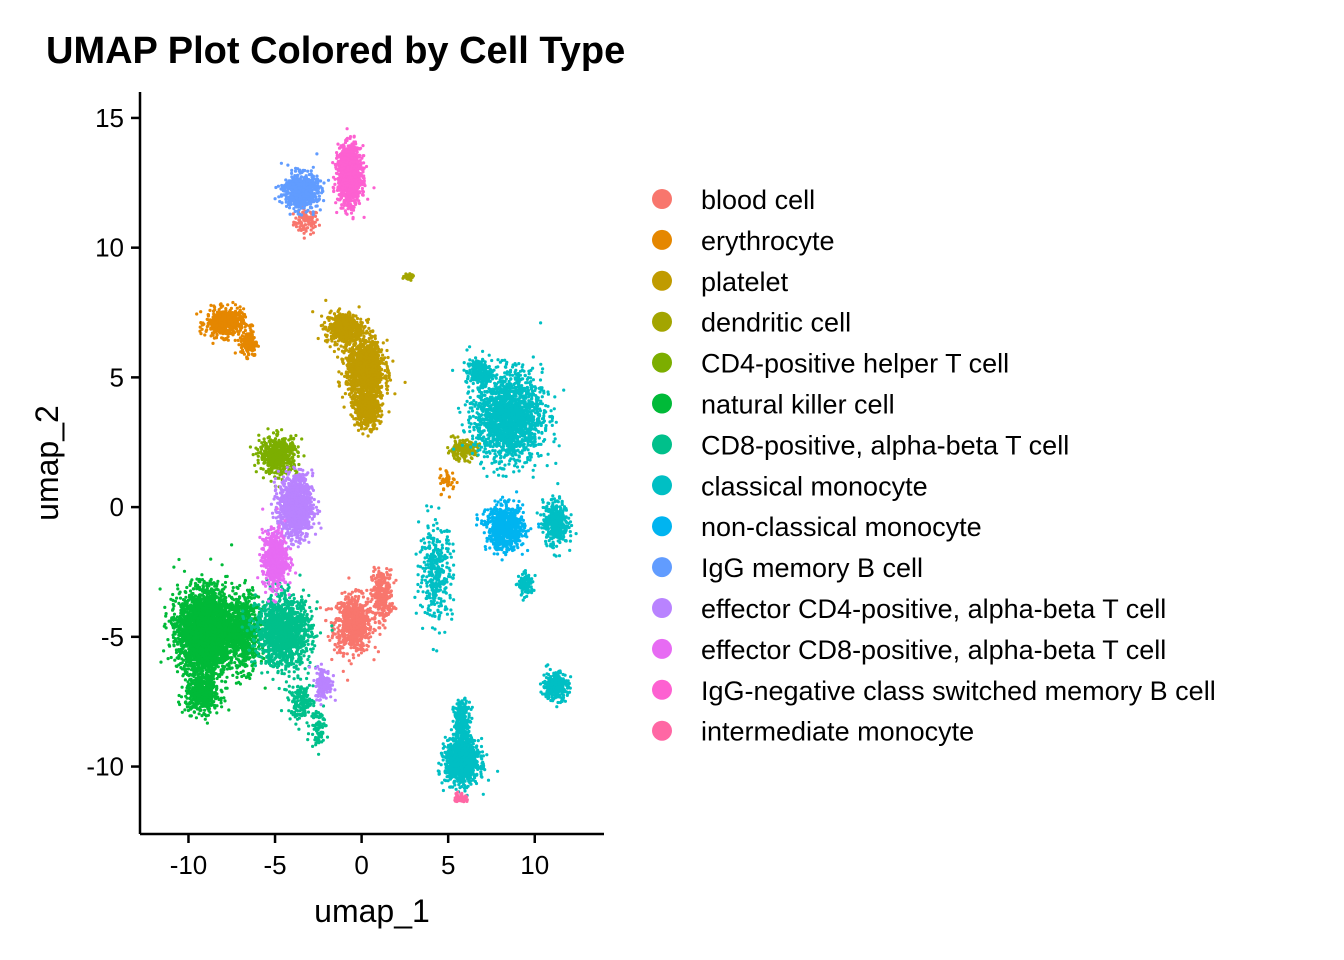 Image resolution: width=1344 pixels, height=960 pixels. I want to click on chart-title: UMAP Plot Colored by Cell Type, so click(335, 51).